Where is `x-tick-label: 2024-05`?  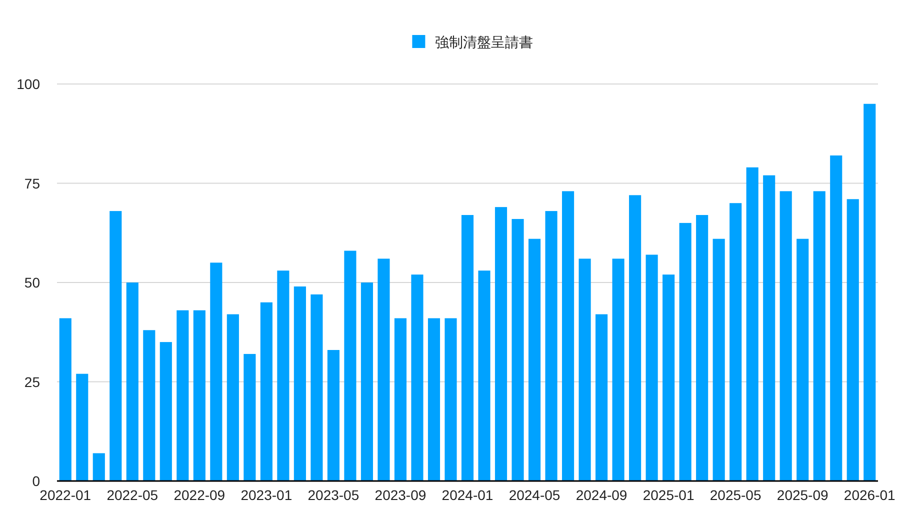 x-tick-label: 2024-05 is located at coordinates (534, 495).